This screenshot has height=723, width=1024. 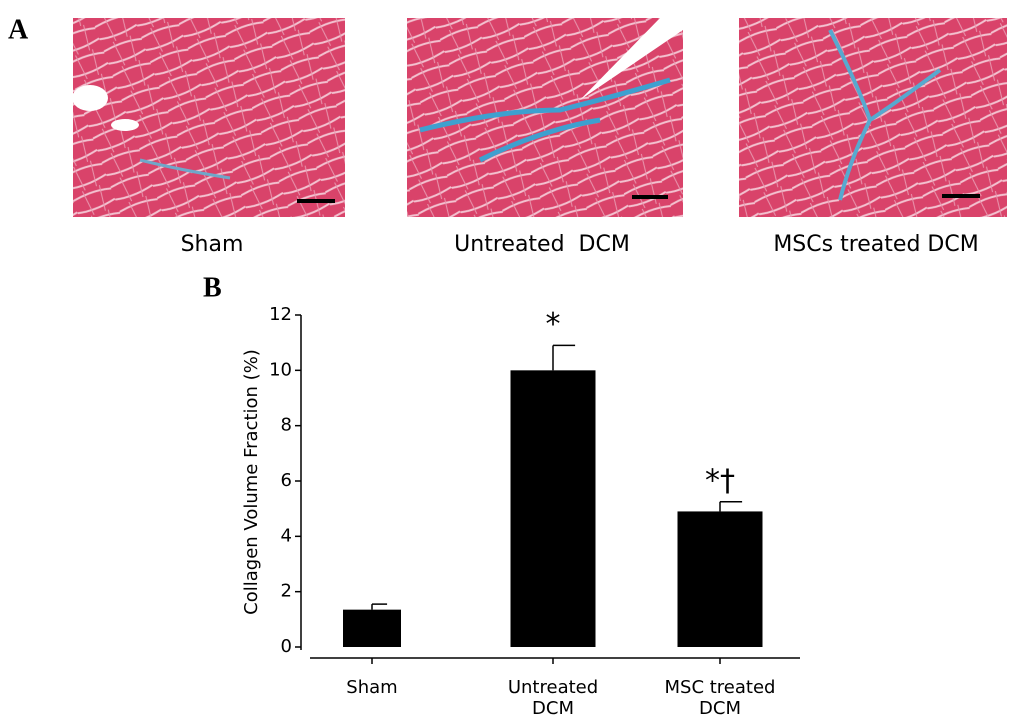 What do you see at coordinates (553, 698) in the screenshot?
I see `x-tick-label: Untreated DCM` at bounding box center [553, 698].